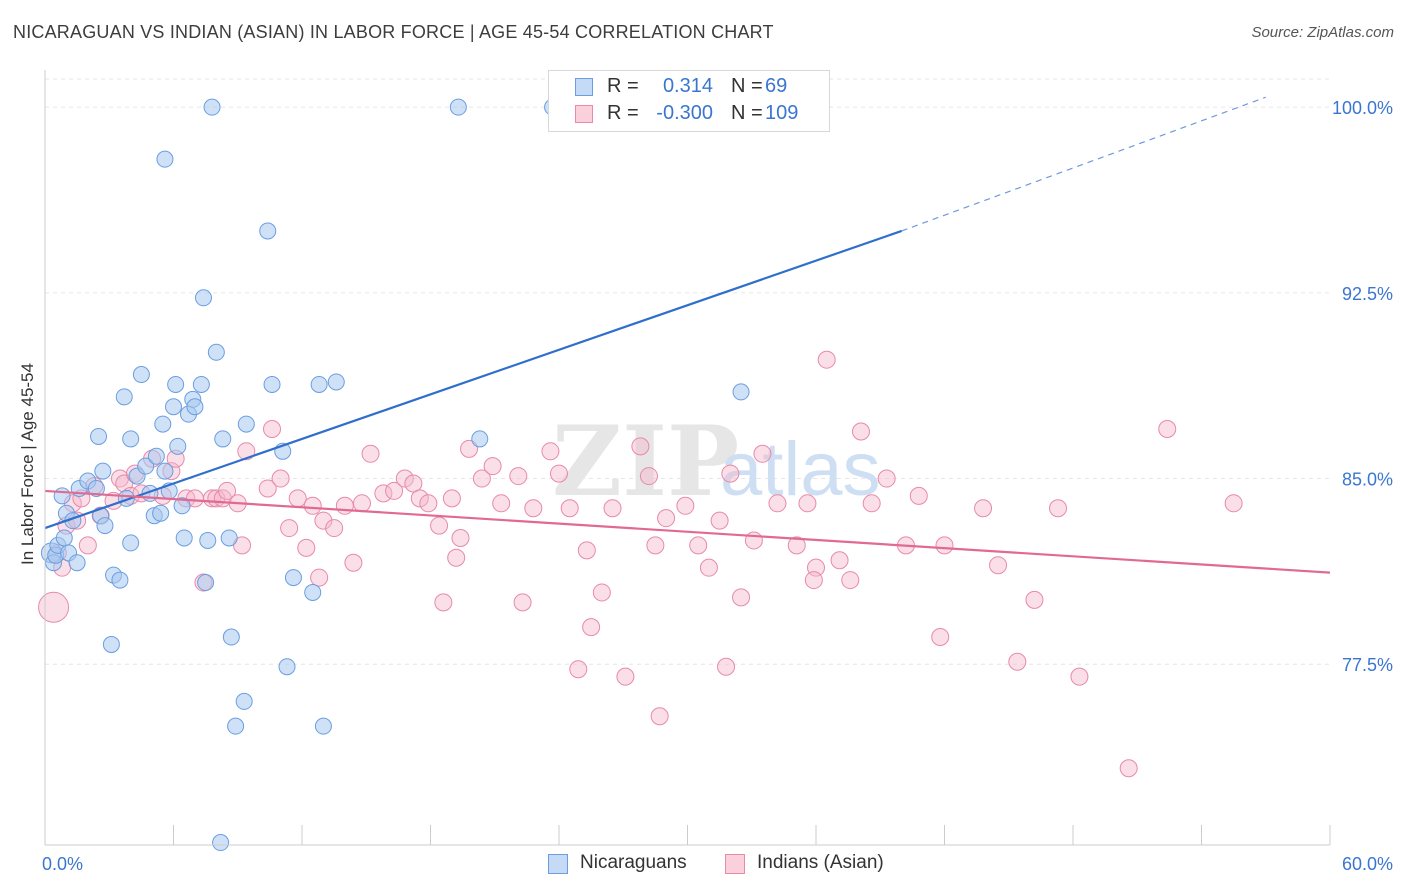 This screenshot has height=892, width=1406. What do you see at coordinates (687, 86) in the screenshot?
I see `legend-r-value: 0.314` at bounding box center [687, 86].